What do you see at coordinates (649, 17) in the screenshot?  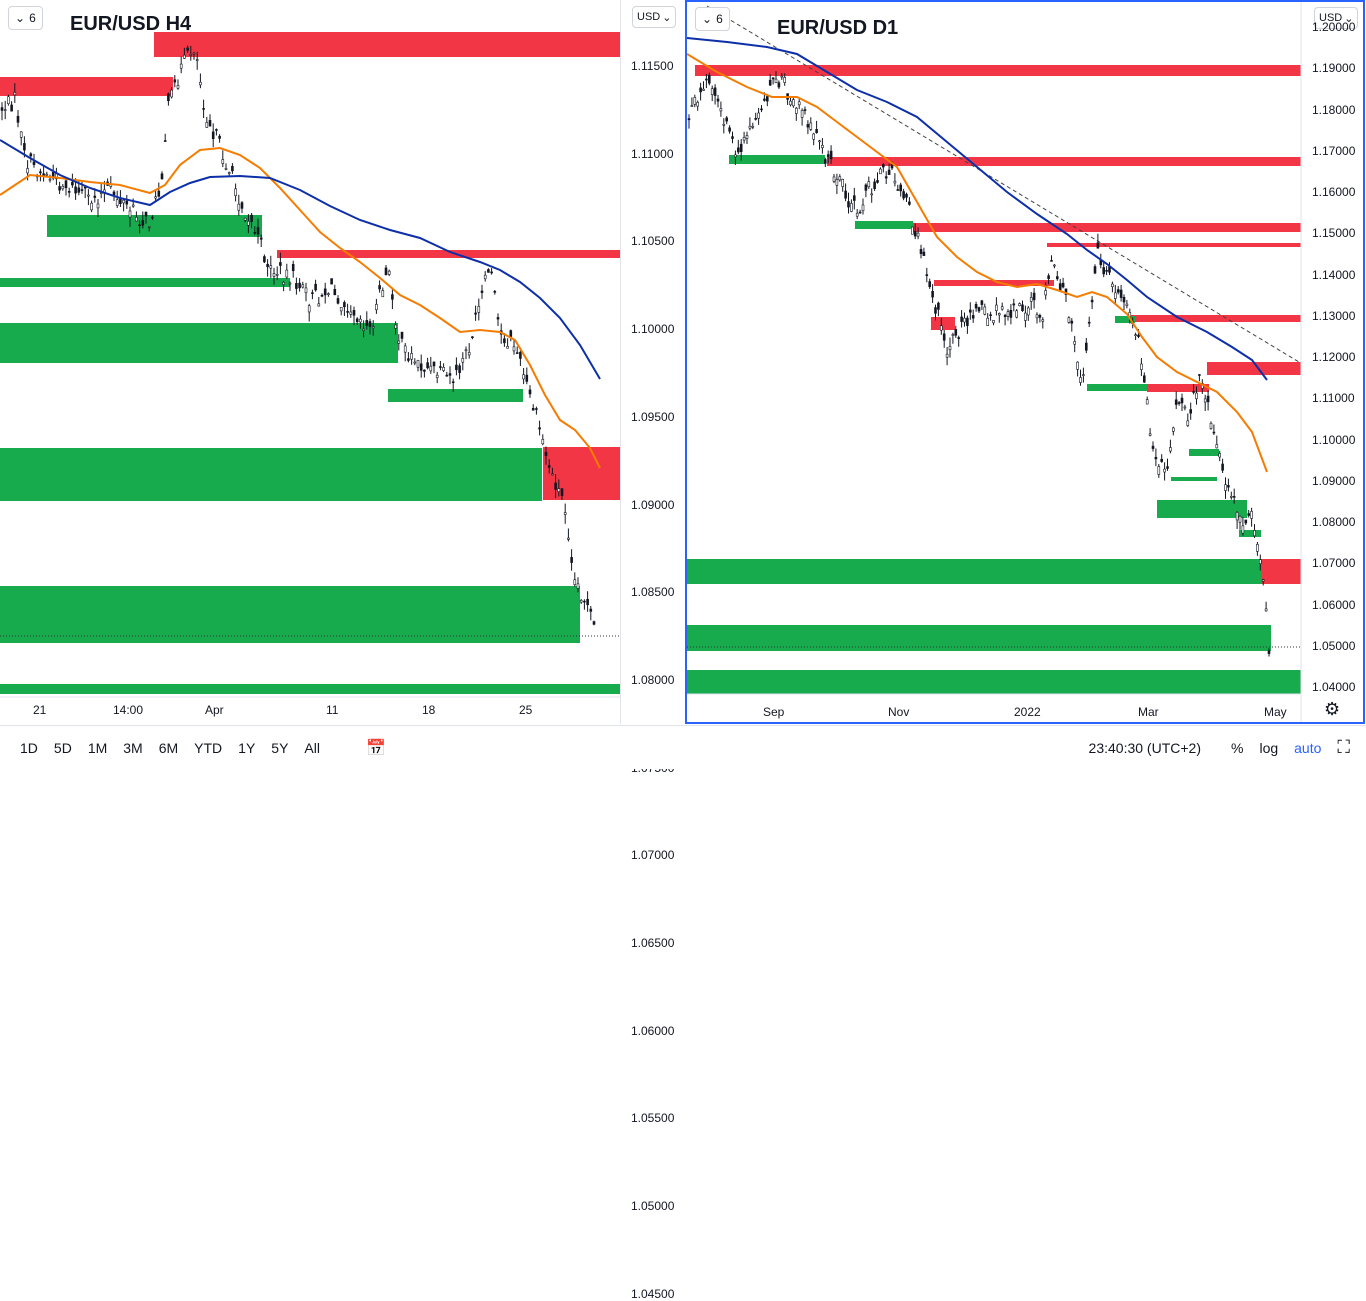 I see `left-currency-label: USD` at bounding box center [649, 17].